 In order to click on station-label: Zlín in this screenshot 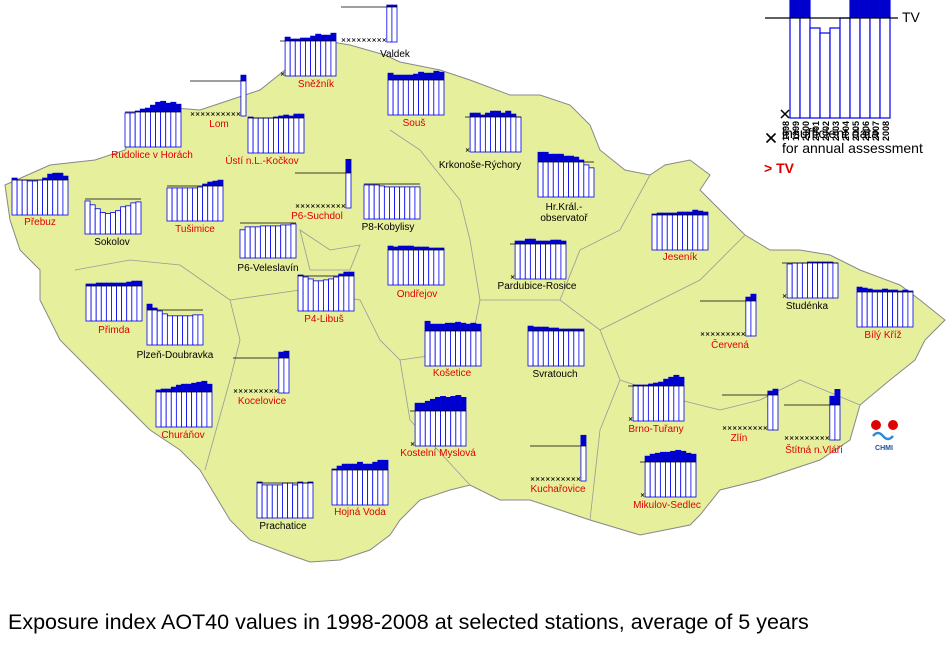, I will do `click(739, 438)`.